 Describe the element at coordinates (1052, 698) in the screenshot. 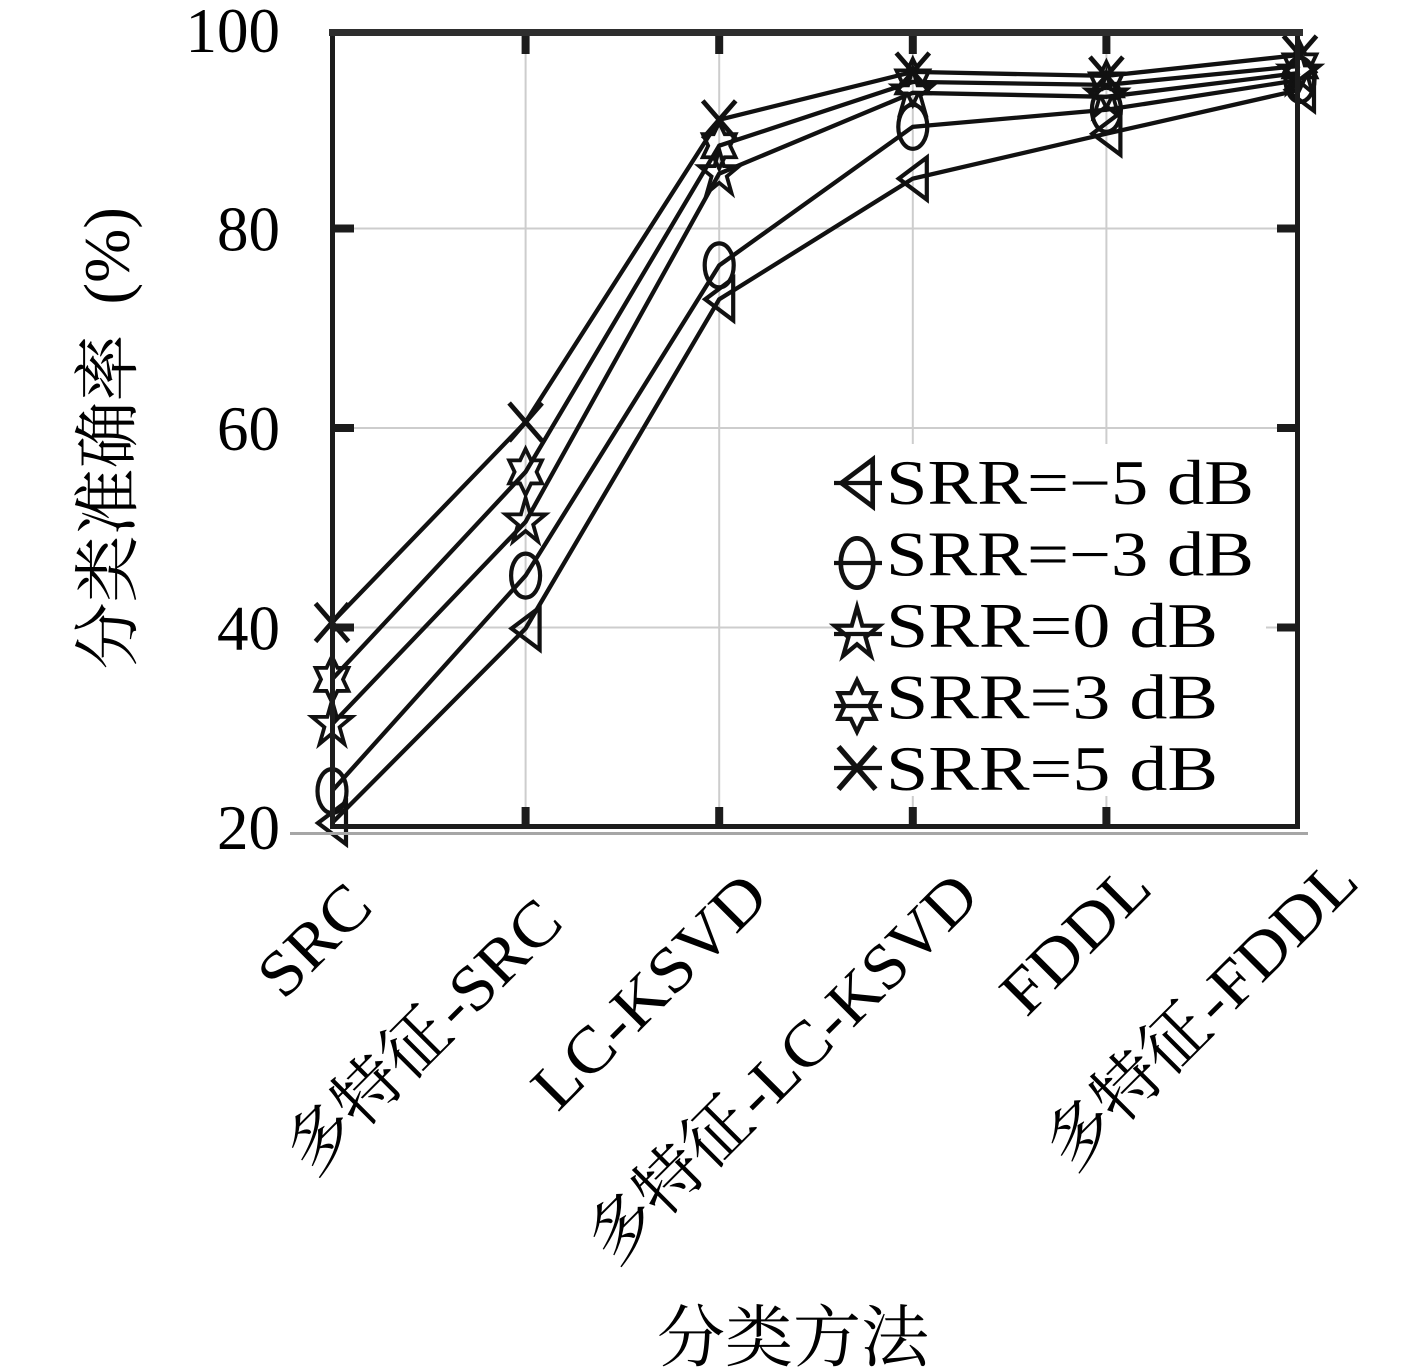

I see `svg-text: SRR=3 dB` at that location.